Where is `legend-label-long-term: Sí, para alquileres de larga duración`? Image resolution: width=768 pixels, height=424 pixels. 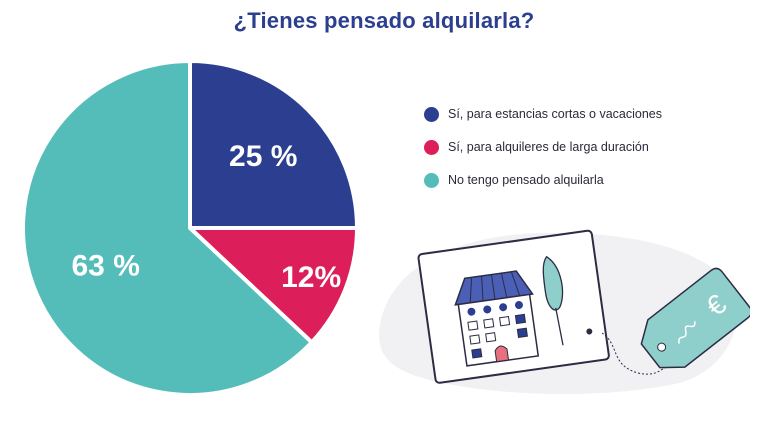 legend-label-long-term: Sí, para alquileres de larga duración is located at coordinates (548, 147).